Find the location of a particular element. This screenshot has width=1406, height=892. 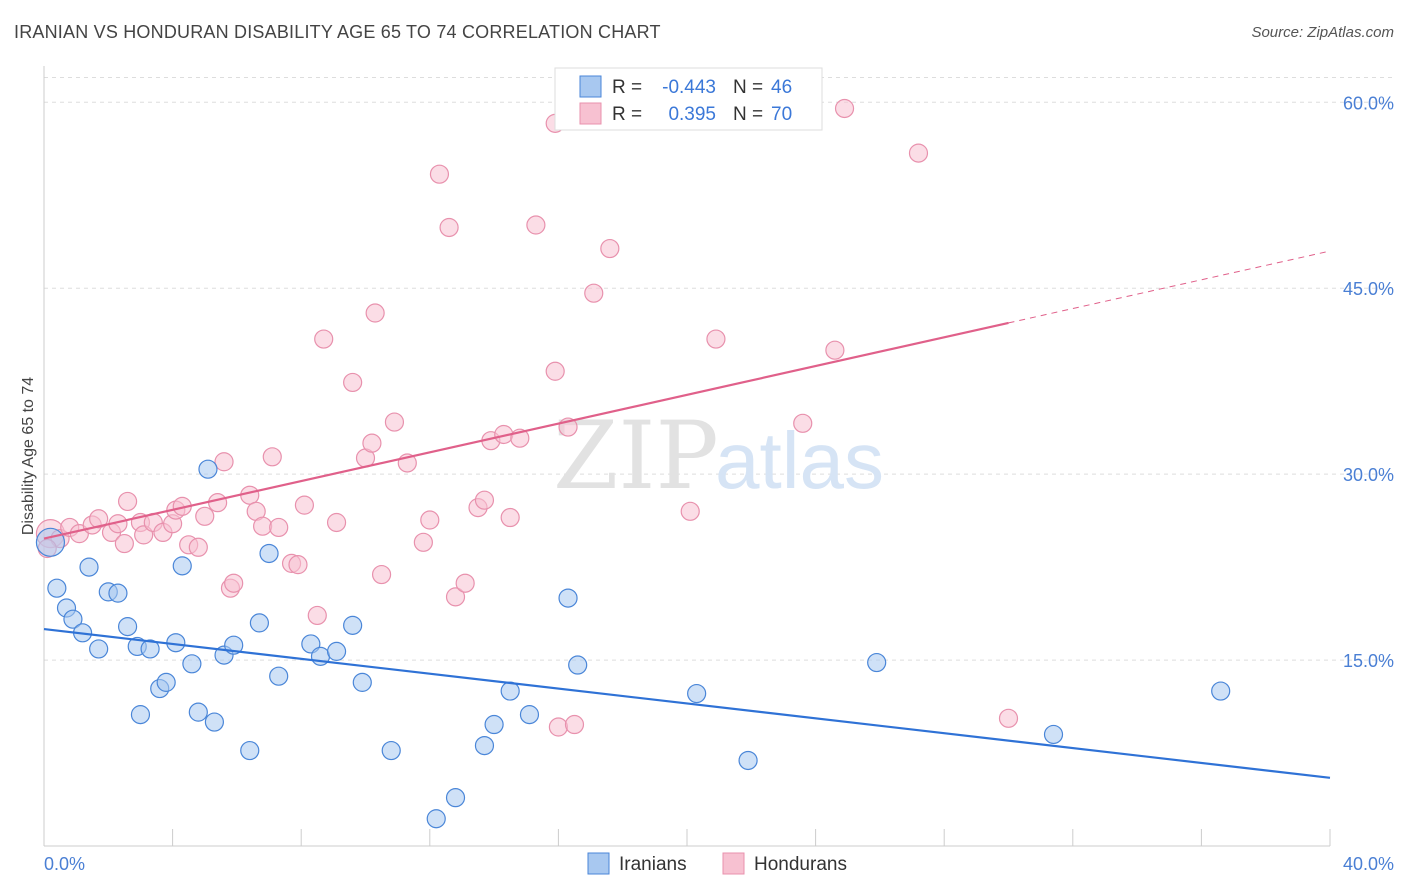

legend-bottom-swatch-hondurans is located at coordinates (733, 863).